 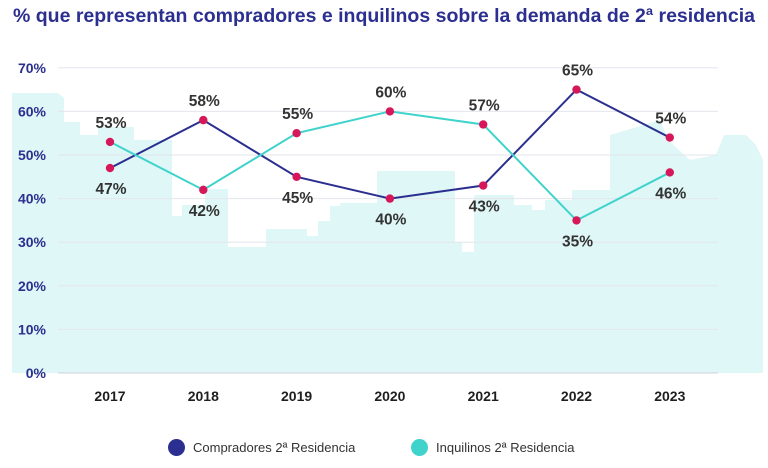 I want to click on data-label: 35%, so click(x=577, y=241).